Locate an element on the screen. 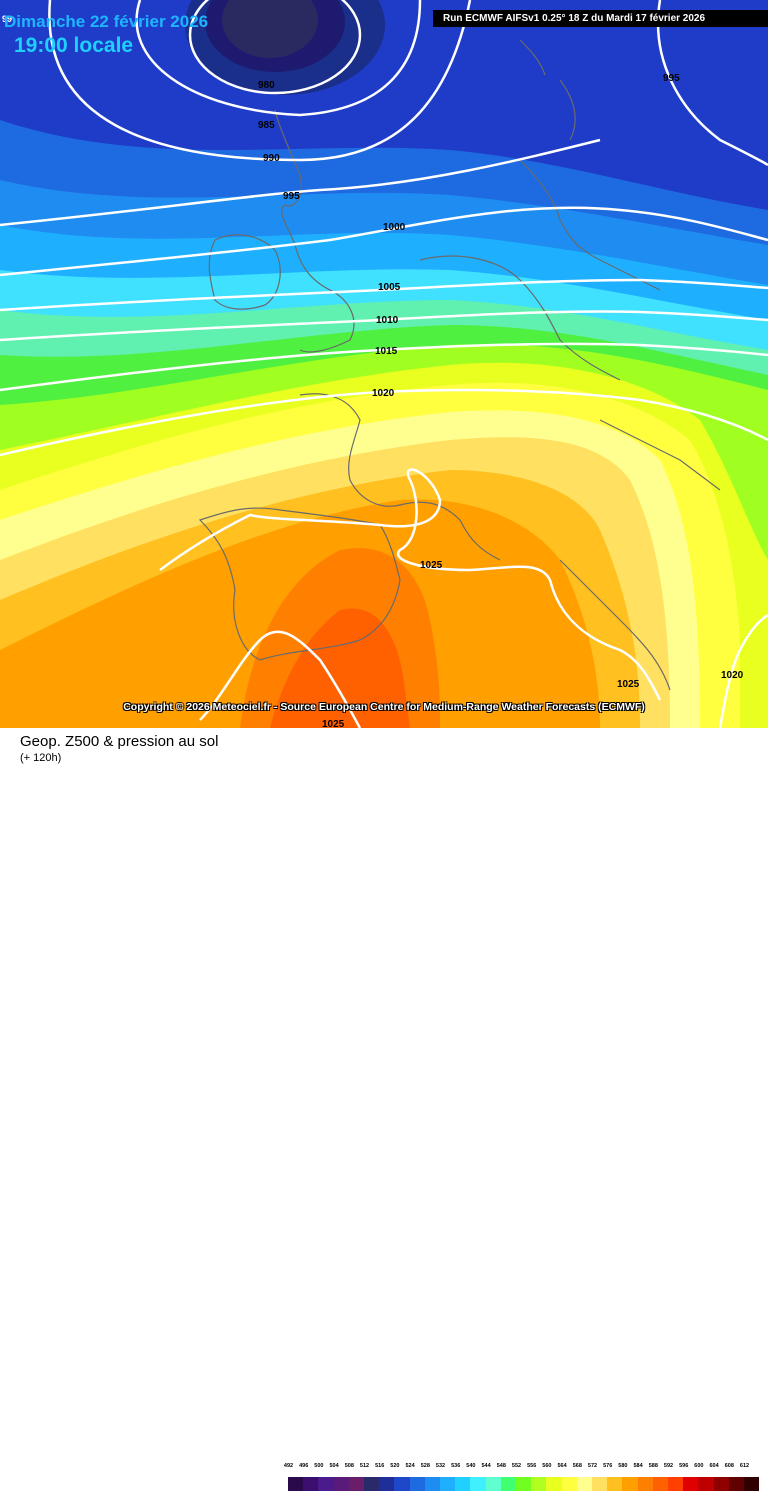 Image resolution: width=768 pixels, height=1493 pixels. legend-tick-label: 556 is located at coordinates (532, 1466).